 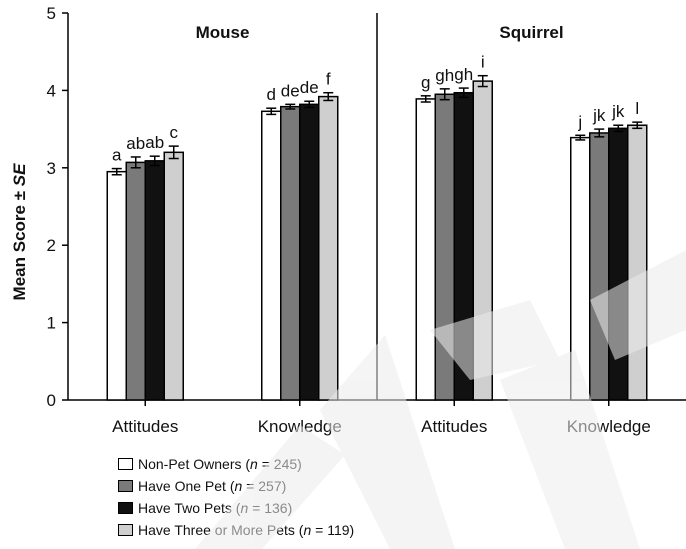 What do you see at coordinates (223, 32) in the screenshot?
I see `panel-title: Mouse` at bounding box center [223, 32].